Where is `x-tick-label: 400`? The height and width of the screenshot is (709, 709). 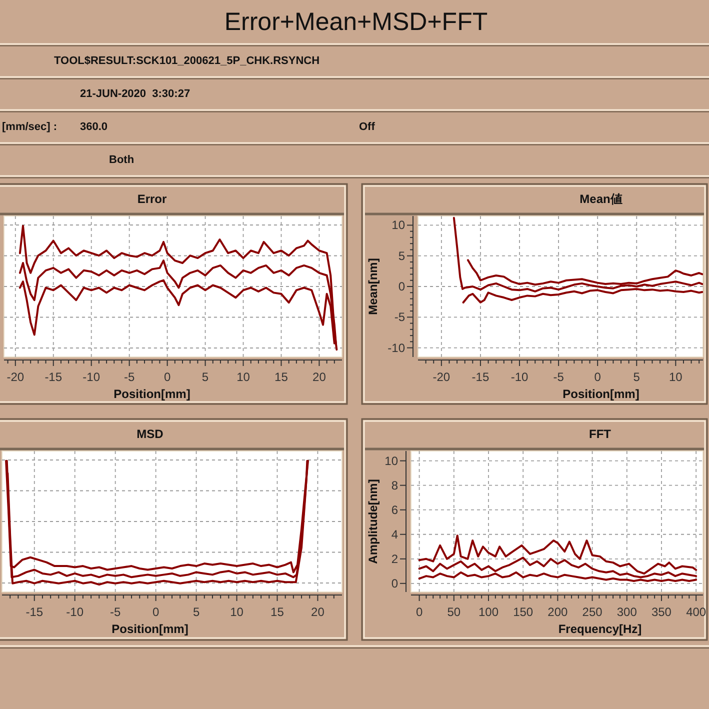 x-tick-label: 400 is located at coordinates (696, 612).